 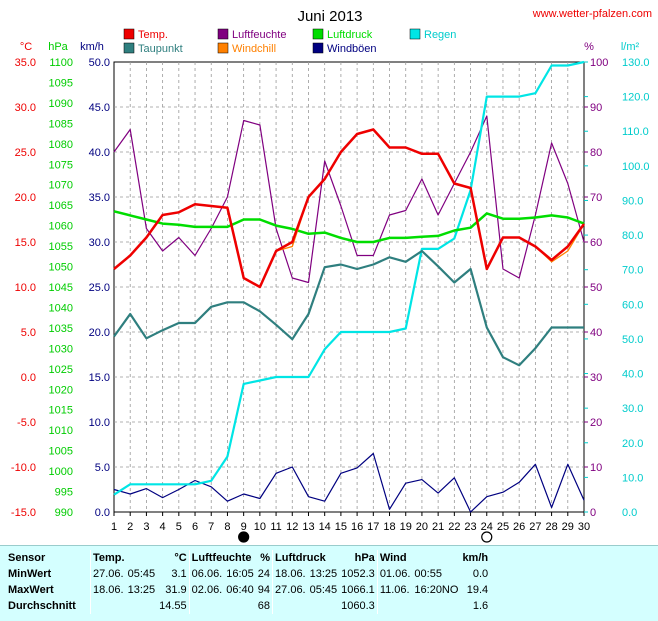 I want to click on unit-temp: °C, so click(x=26, y=47).